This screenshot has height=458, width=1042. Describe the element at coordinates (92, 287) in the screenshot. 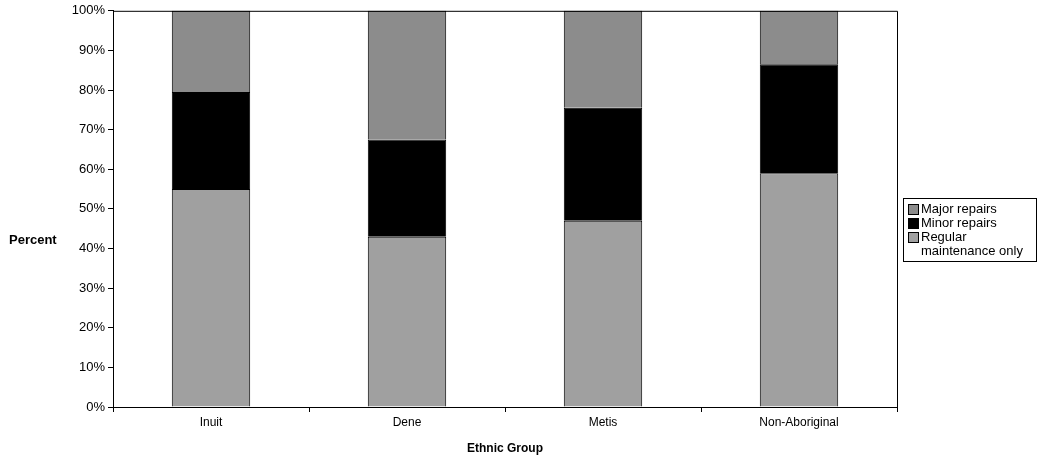

I see `y-tick-label: 30%` at that location.